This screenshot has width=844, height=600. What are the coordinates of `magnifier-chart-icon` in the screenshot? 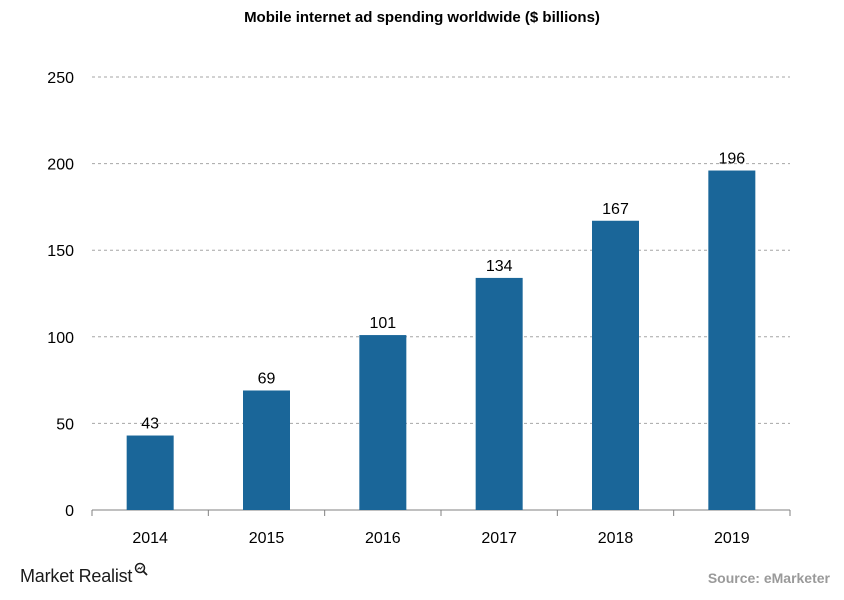 It's located at (141, 570).